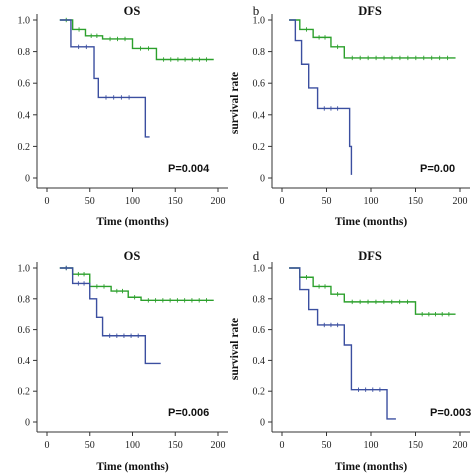 The height and width of the screenshot is (474, 474). What do you see at coordinates (450, 413) in the screenshot?
I see `p-value-label: P=0.003` at bounding box center [450, 413].